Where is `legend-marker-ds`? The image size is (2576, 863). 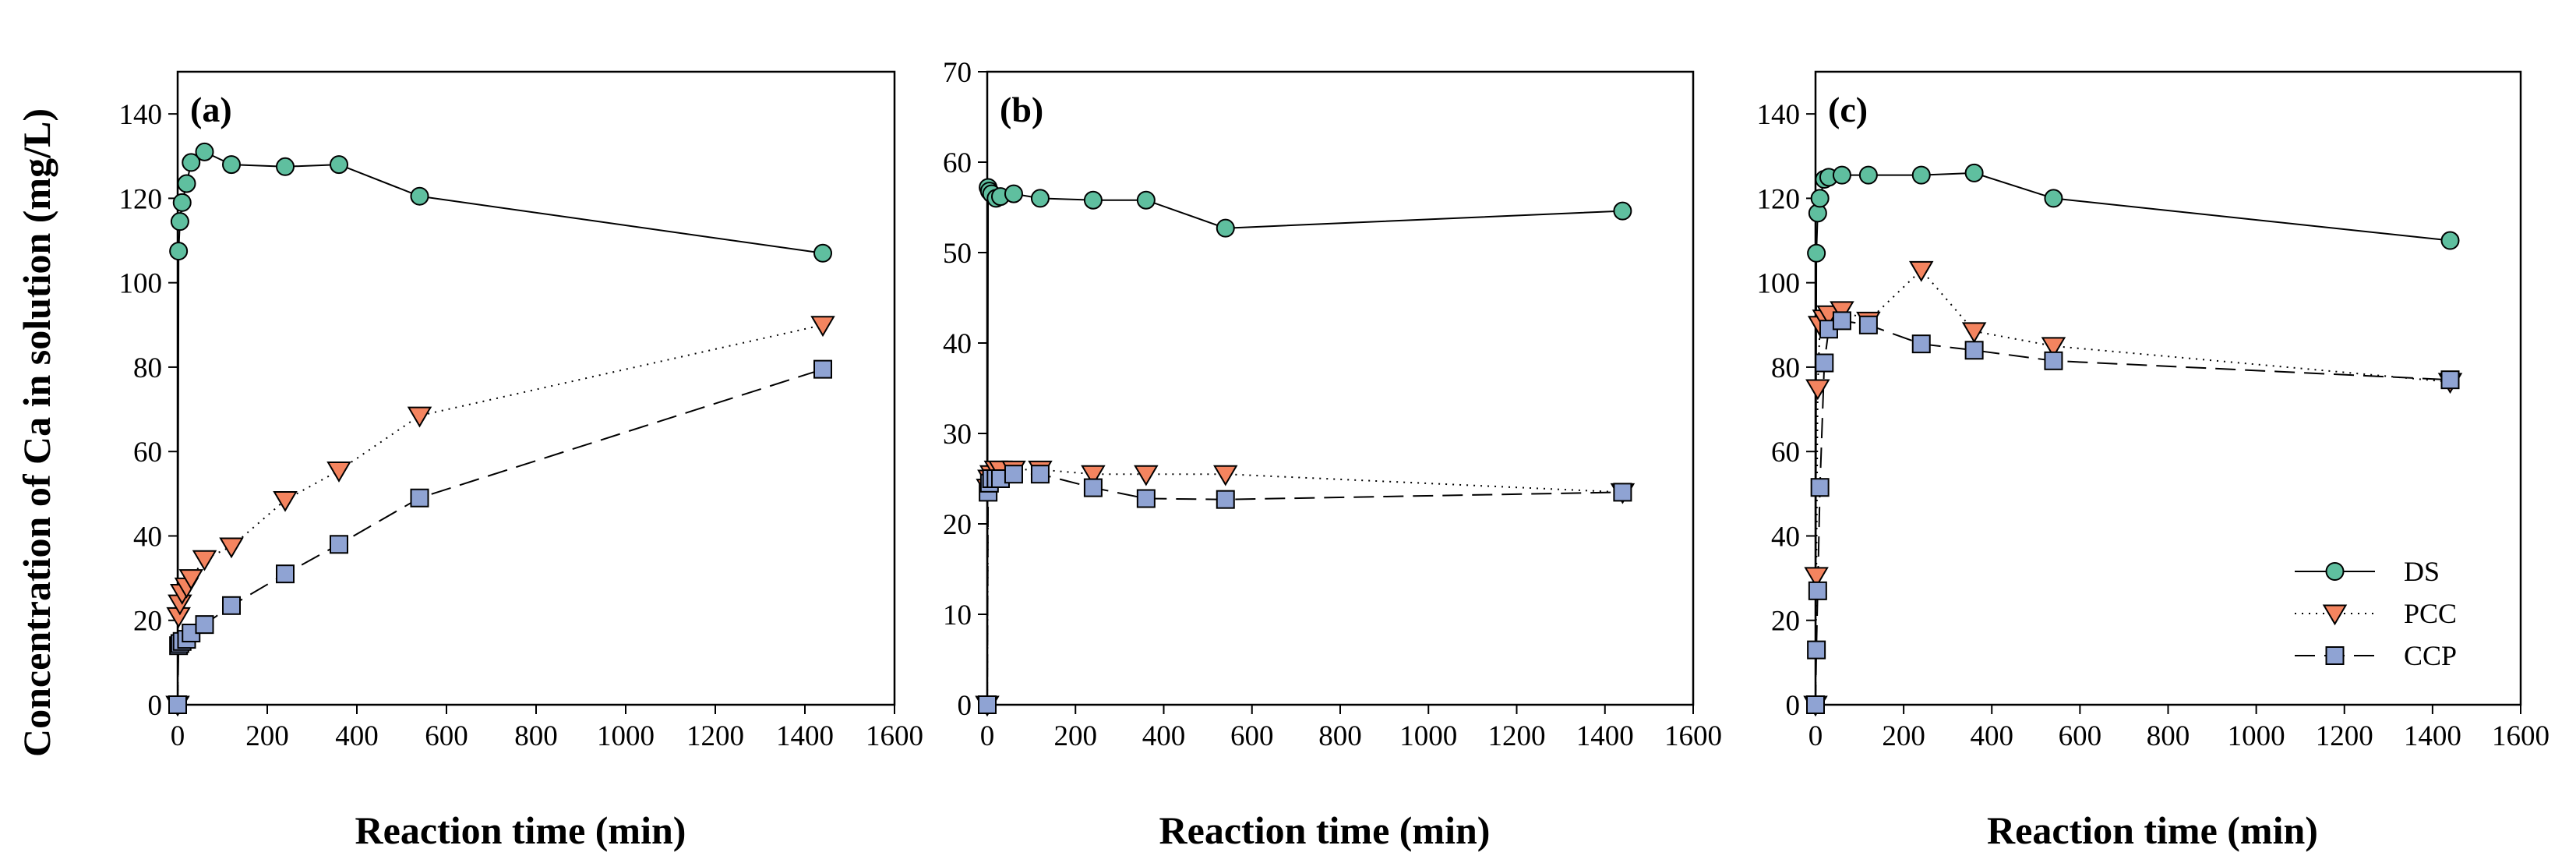
legend-marker-ds is located at coordinates (2335, 571).